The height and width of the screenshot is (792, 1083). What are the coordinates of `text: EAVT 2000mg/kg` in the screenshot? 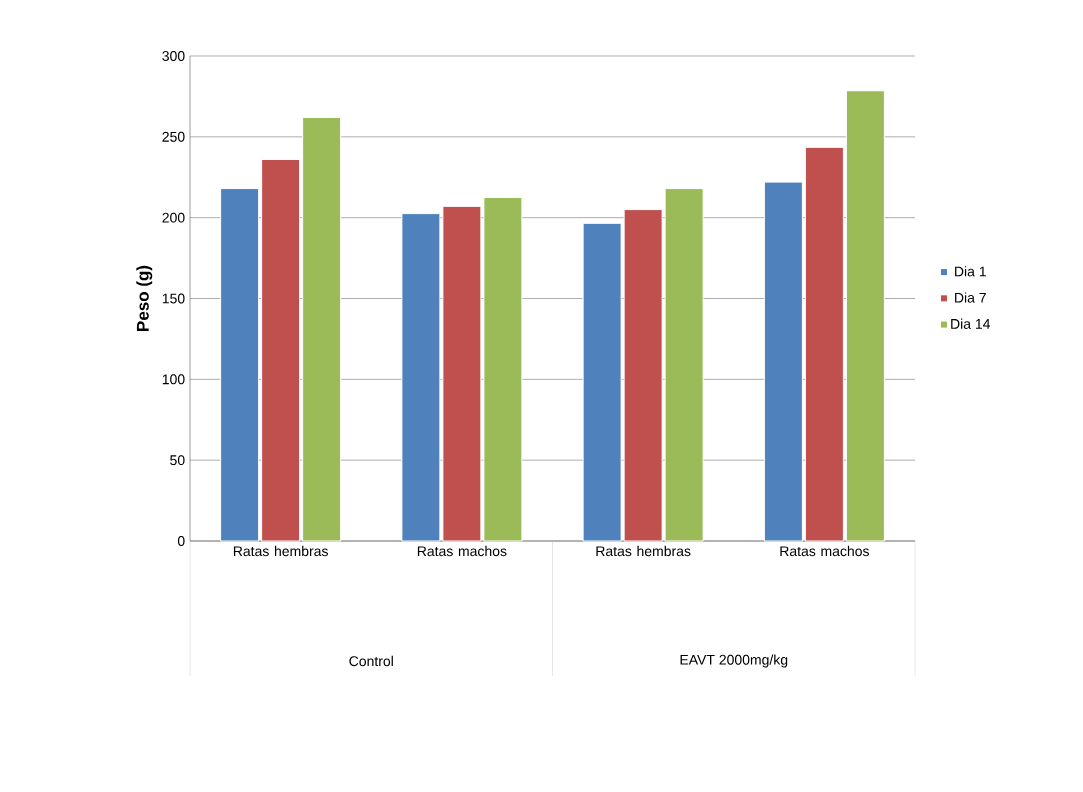 It's located at (734, 661).